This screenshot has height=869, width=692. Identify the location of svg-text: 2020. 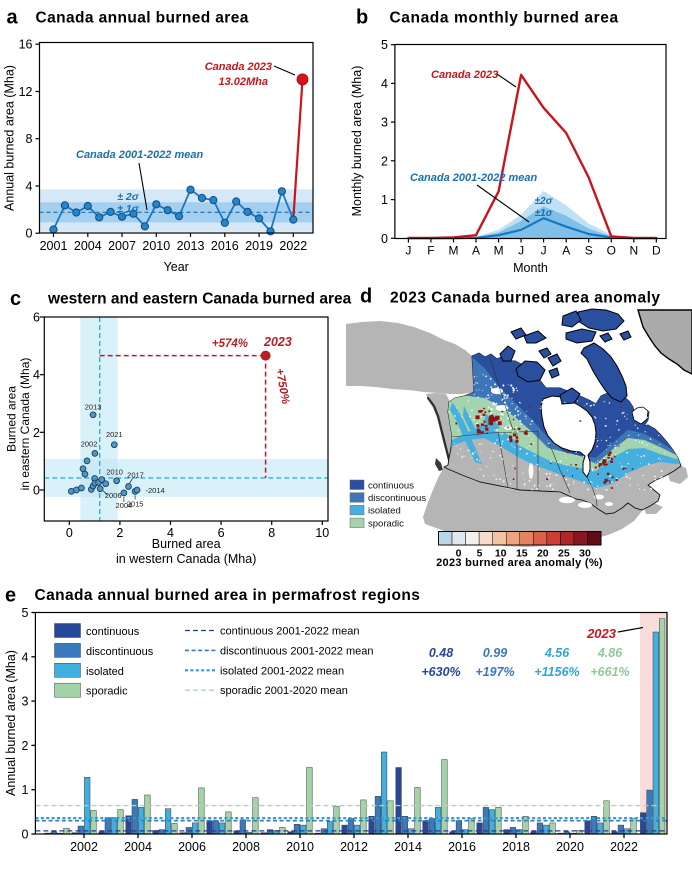
(570, 847).